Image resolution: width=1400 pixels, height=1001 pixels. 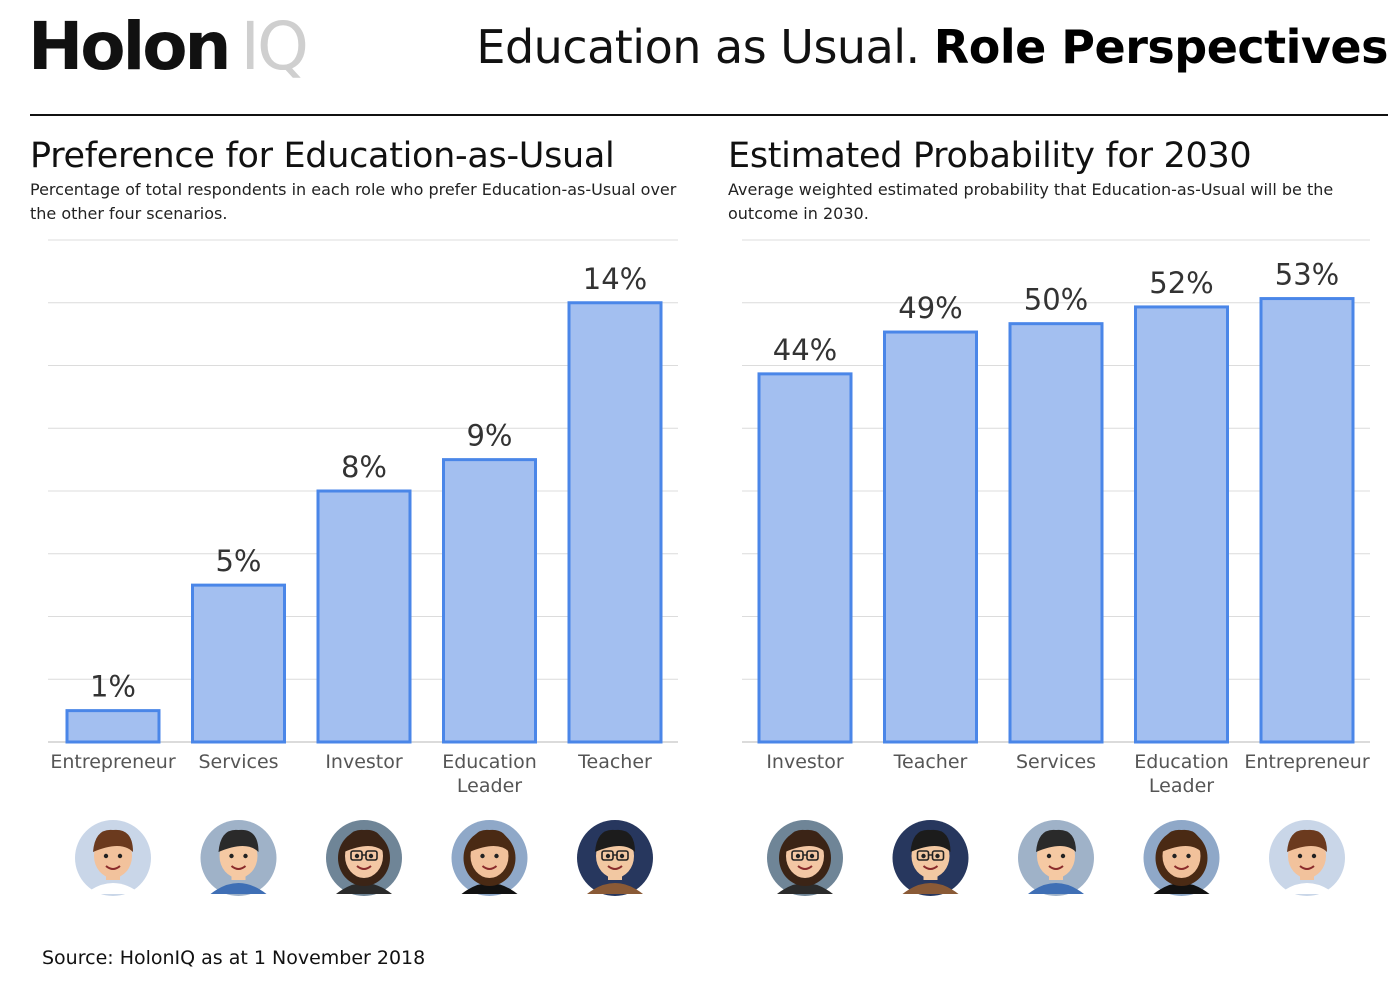 I want to click on data-label: 1%, so click(x=113, y=687).